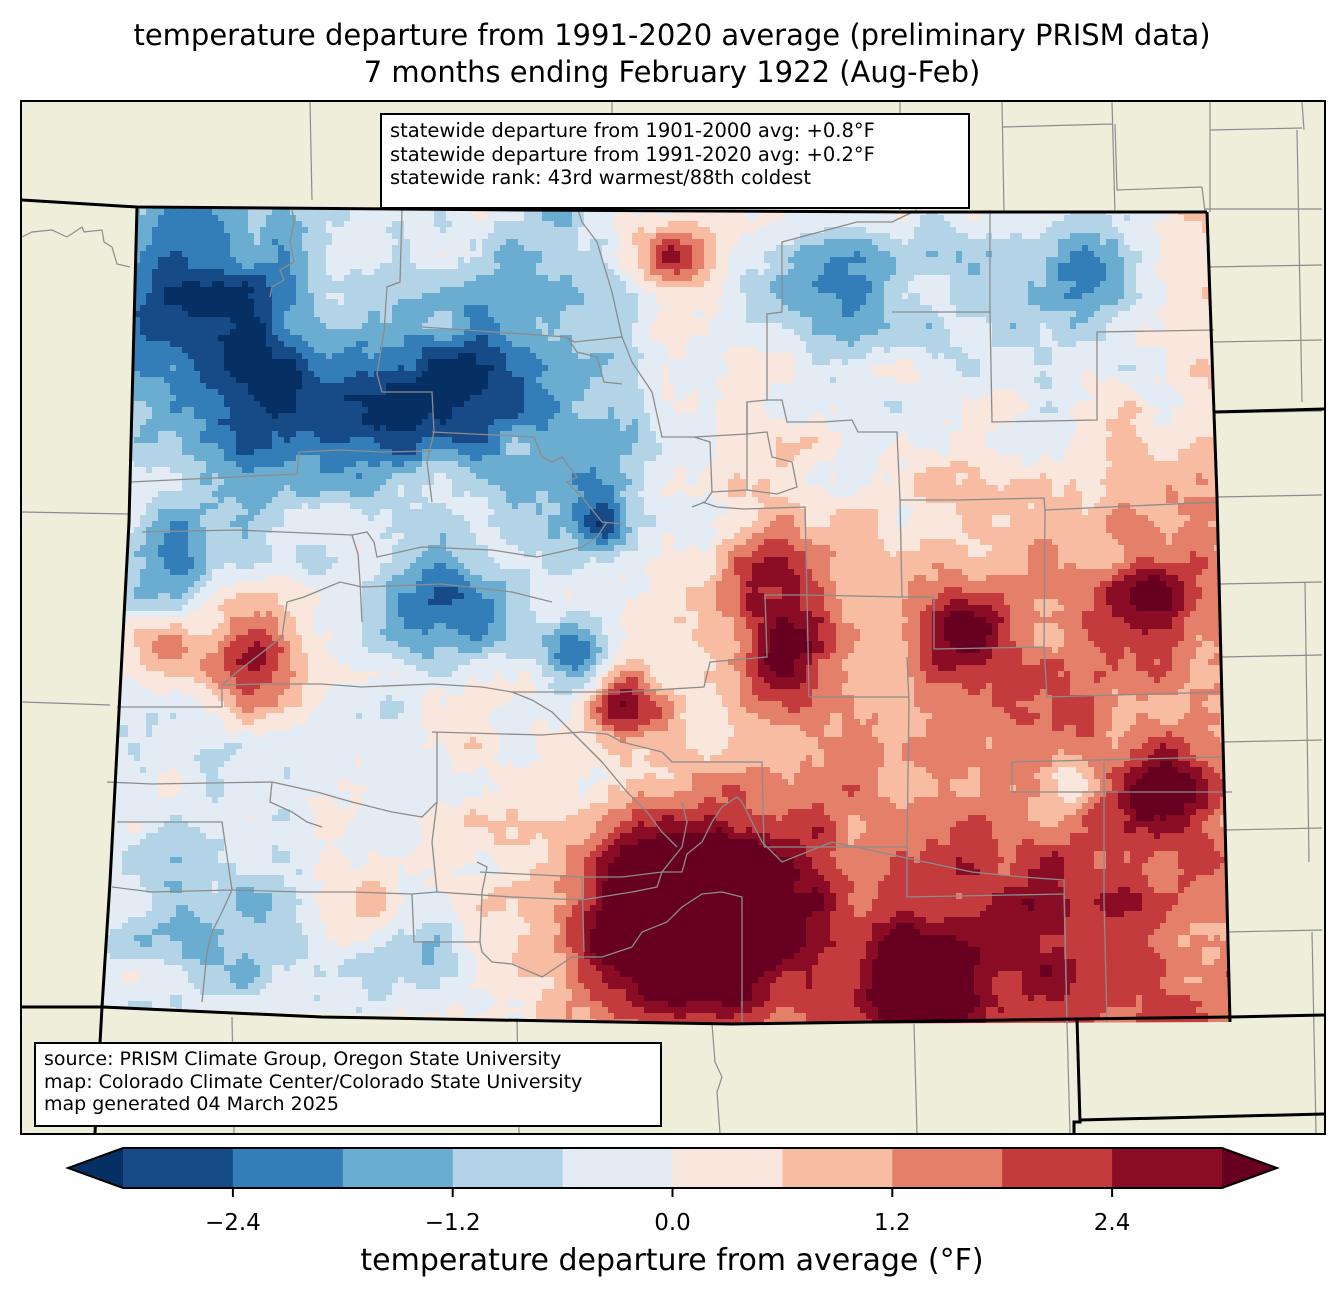 The width and height of the screenshot is (1344, 1299). Describe the element at coordinates (453, 1223) in the screenshot. I see `colorbar-tick-label: −1.2` at that location.